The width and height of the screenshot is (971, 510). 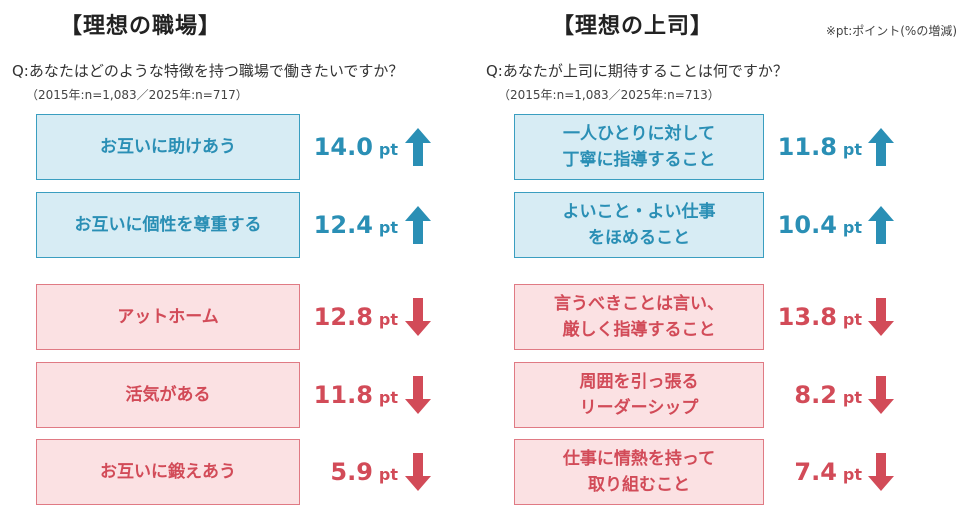 What do you see at coordinates (343, 317) in the screenshot?
I see `value-number: 12.8` at bounding box center [343, 317].